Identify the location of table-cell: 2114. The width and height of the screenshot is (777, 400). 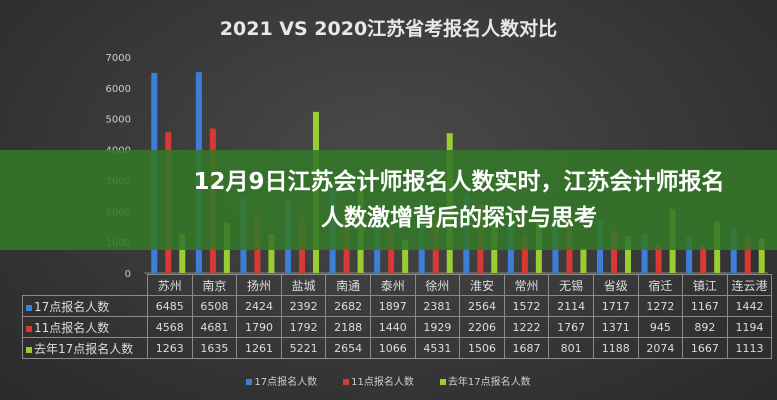
(571, 306).